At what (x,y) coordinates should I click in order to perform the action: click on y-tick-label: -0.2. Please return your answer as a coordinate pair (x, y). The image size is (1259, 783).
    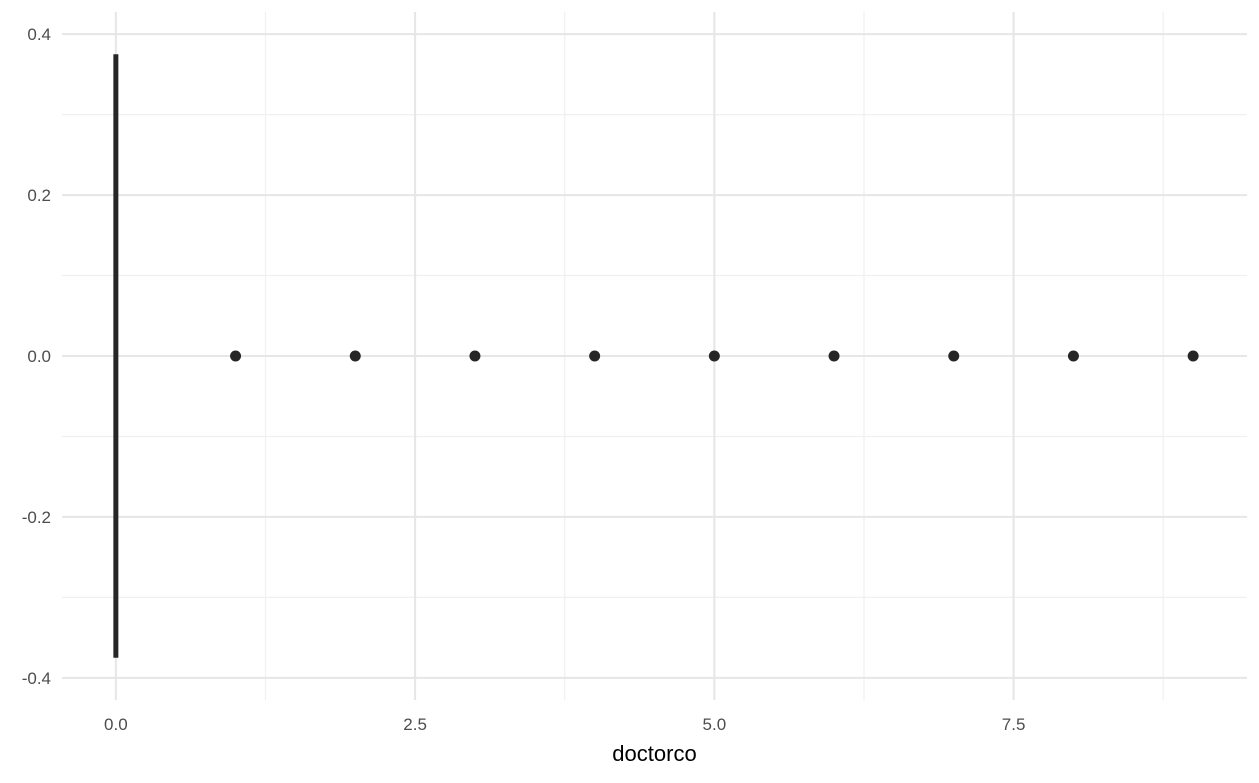
    Looking at the image, I should click on (36, 517).